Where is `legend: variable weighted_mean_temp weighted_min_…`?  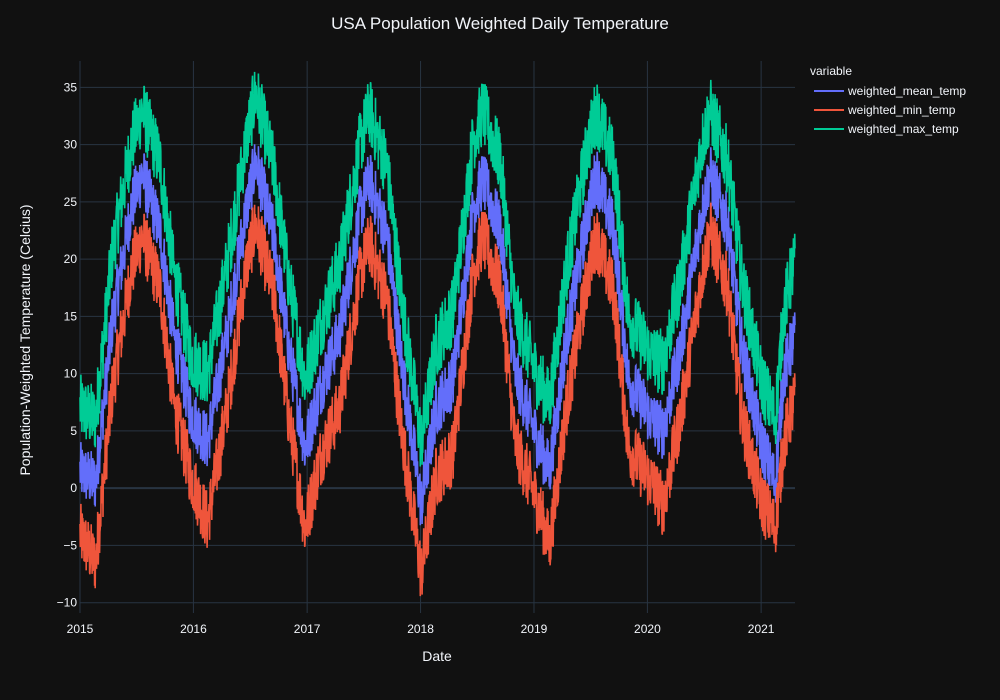 legend: variable weighted_mean_temp weighted_min_… is located at coordinates (888, 100).